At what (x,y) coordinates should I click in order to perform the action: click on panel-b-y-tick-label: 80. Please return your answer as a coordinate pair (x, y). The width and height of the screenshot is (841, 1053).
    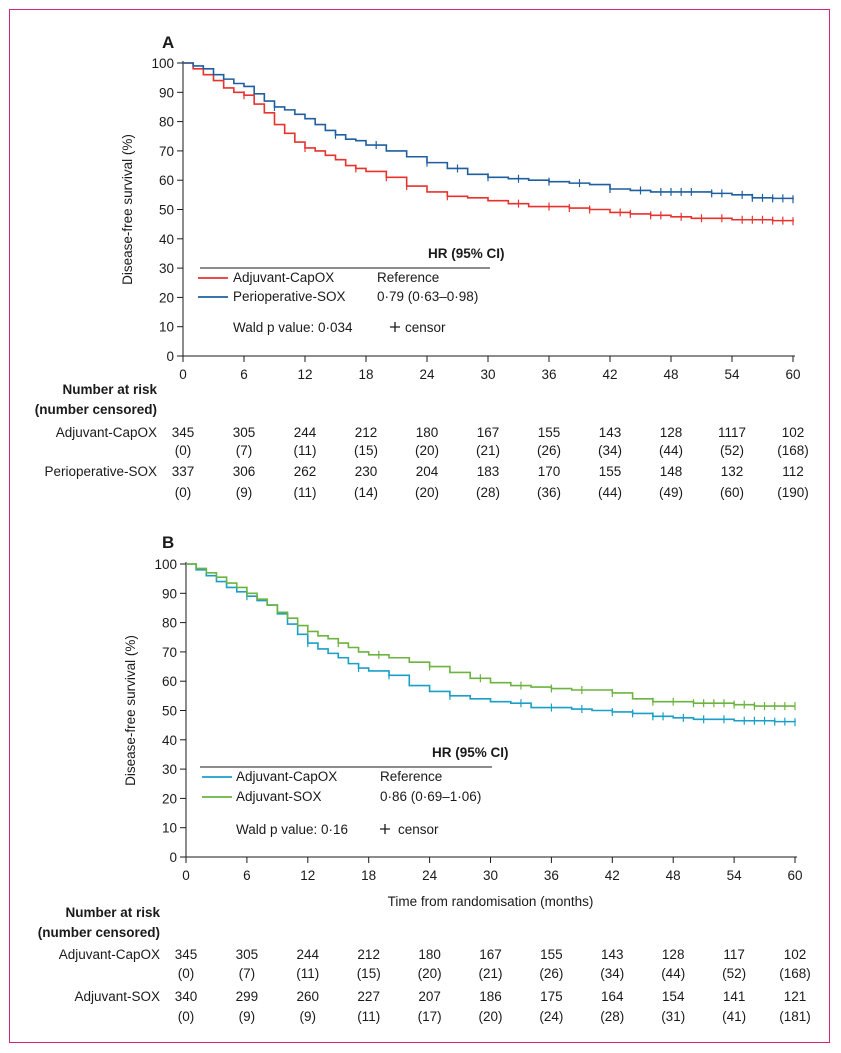
    Looking at the image, I should click on (169, 623).